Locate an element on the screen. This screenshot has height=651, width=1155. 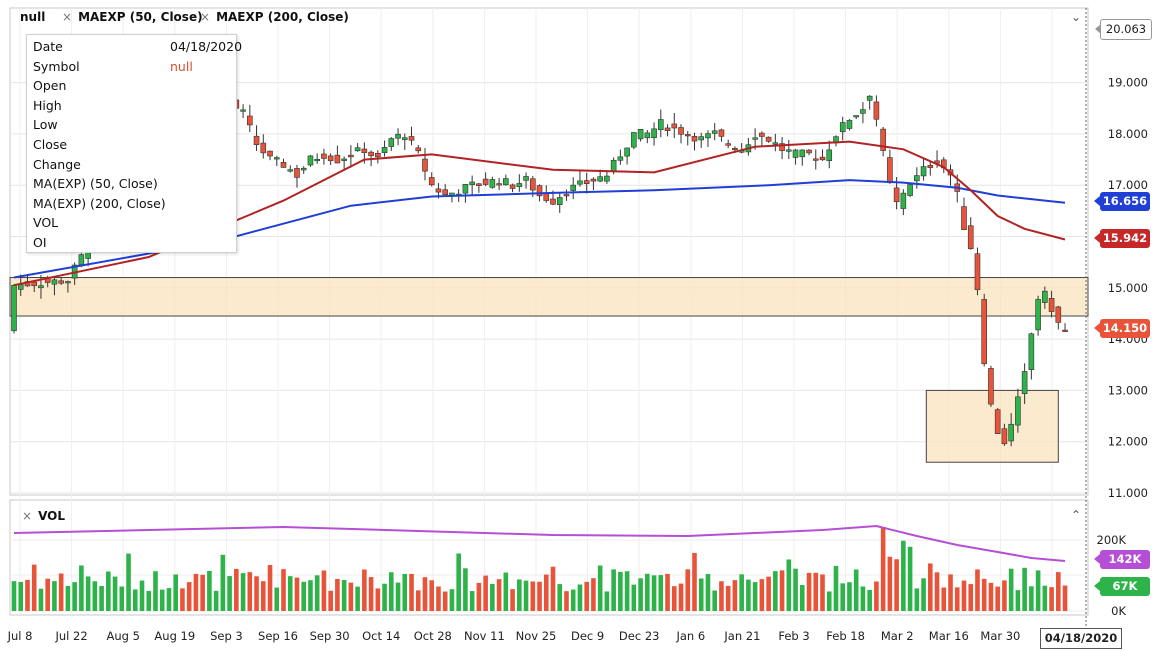
tab-ma200: × MAEXP (200, Close) is located at coordinates (274, 17).